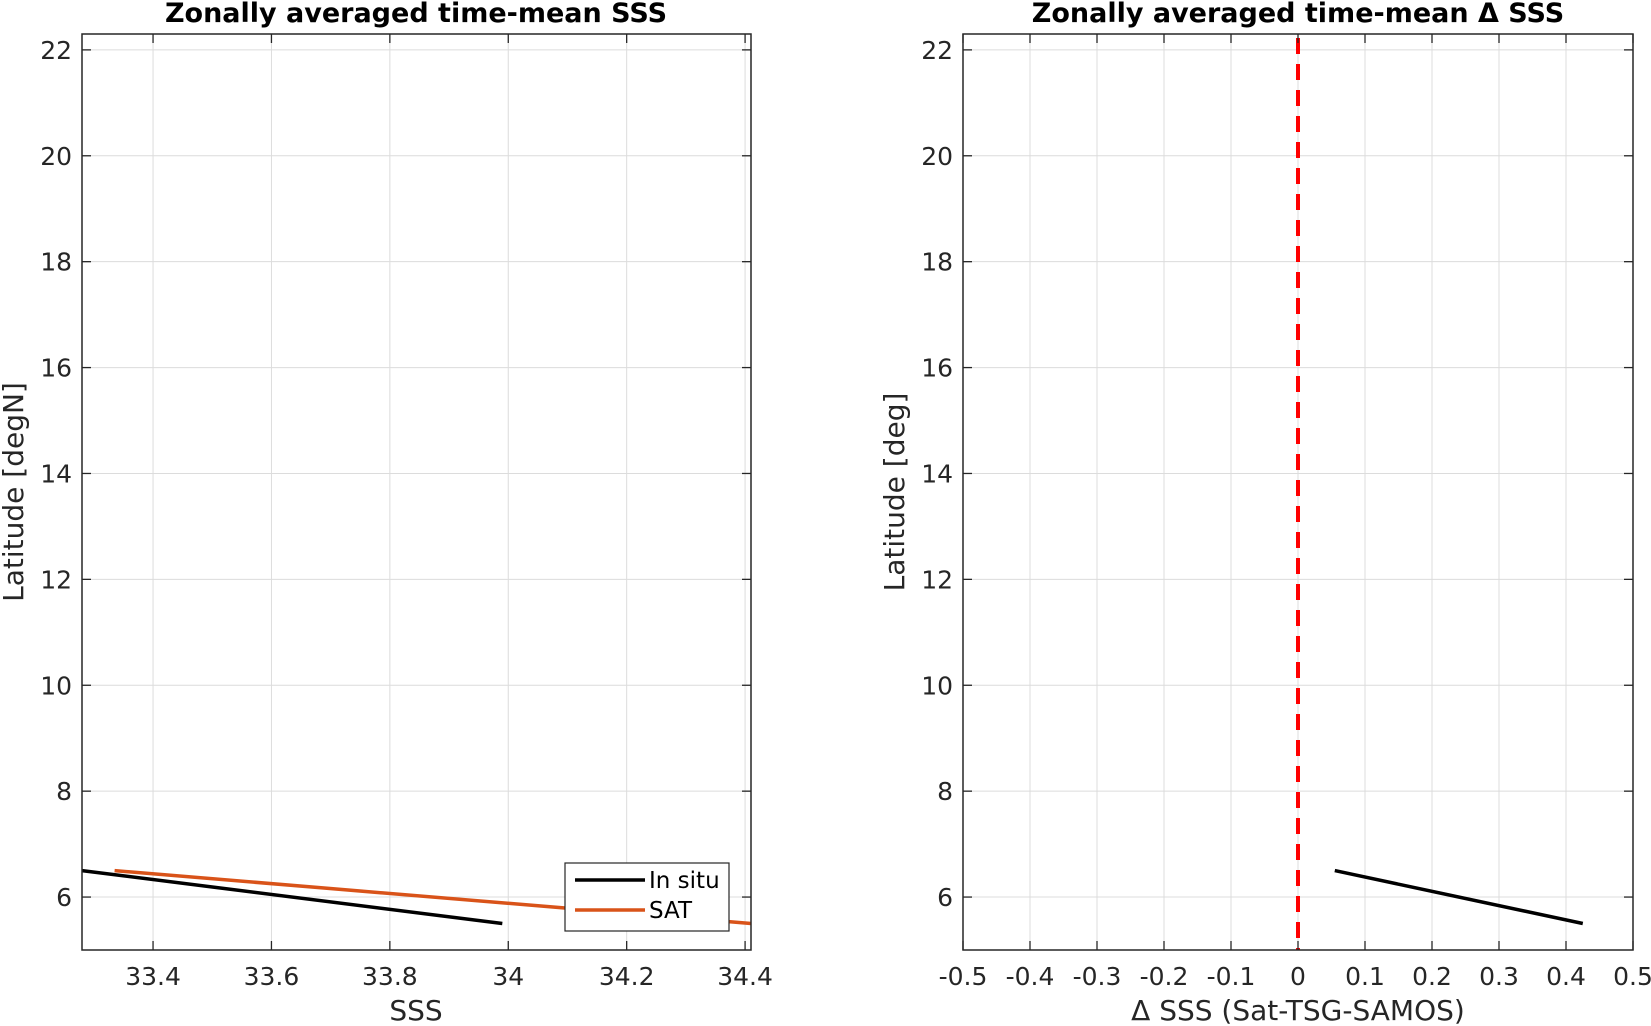 This screenshot has width=1651, height=1026. I want to click on legend-label-in-situ: In situ, so click(684, 881).